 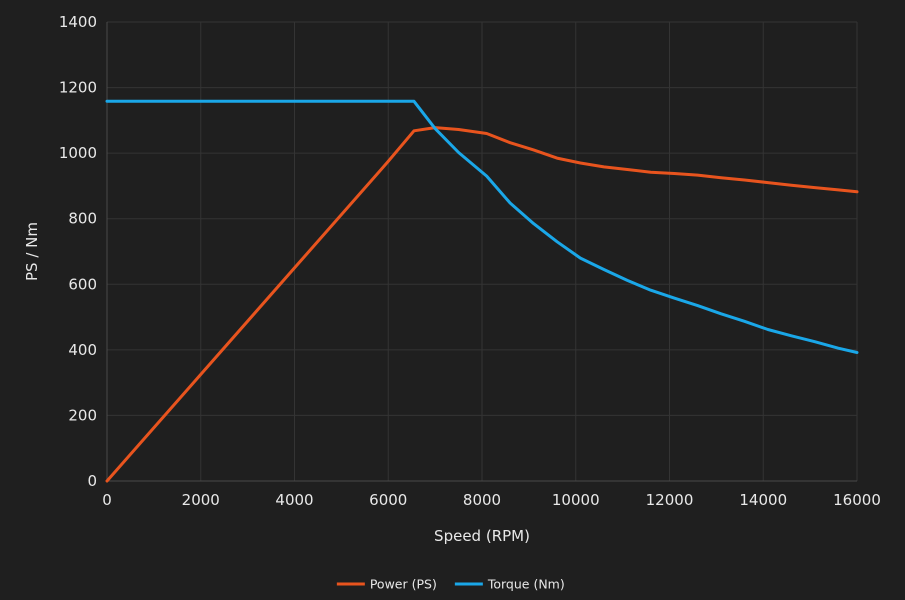 I want to click on x-axis-title: Speed (RPM), so click(x=482, y=536).